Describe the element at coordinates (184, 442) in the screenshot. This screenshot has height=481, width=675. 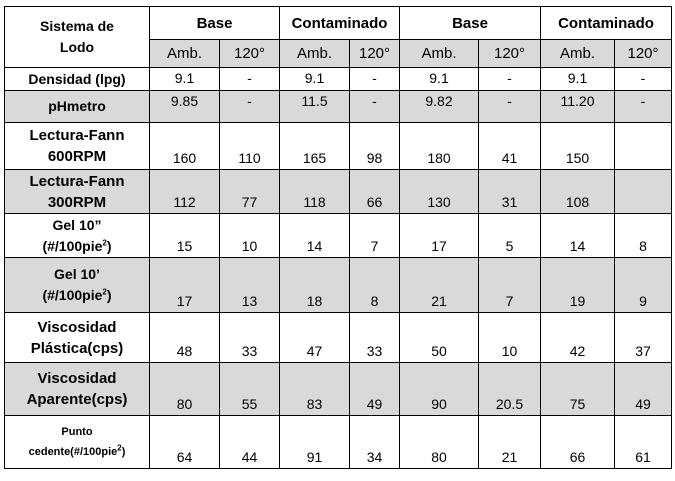
I see `table-cell: 64` at that location.